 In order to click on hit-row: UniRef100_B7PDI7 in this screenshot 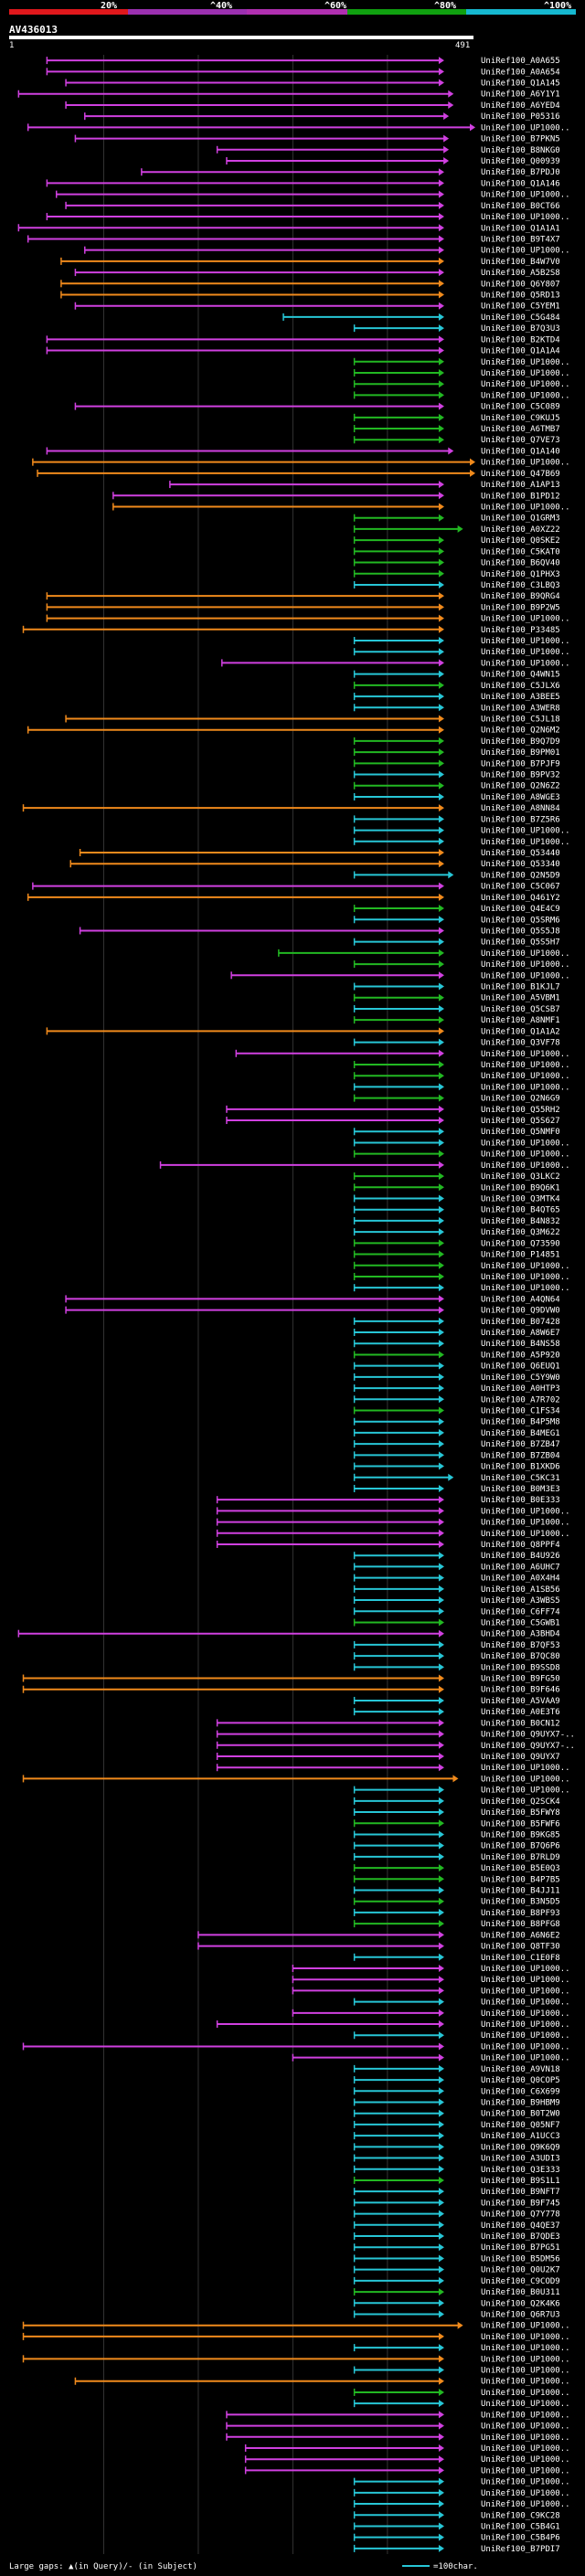, I will do `click(457, 2549)`.